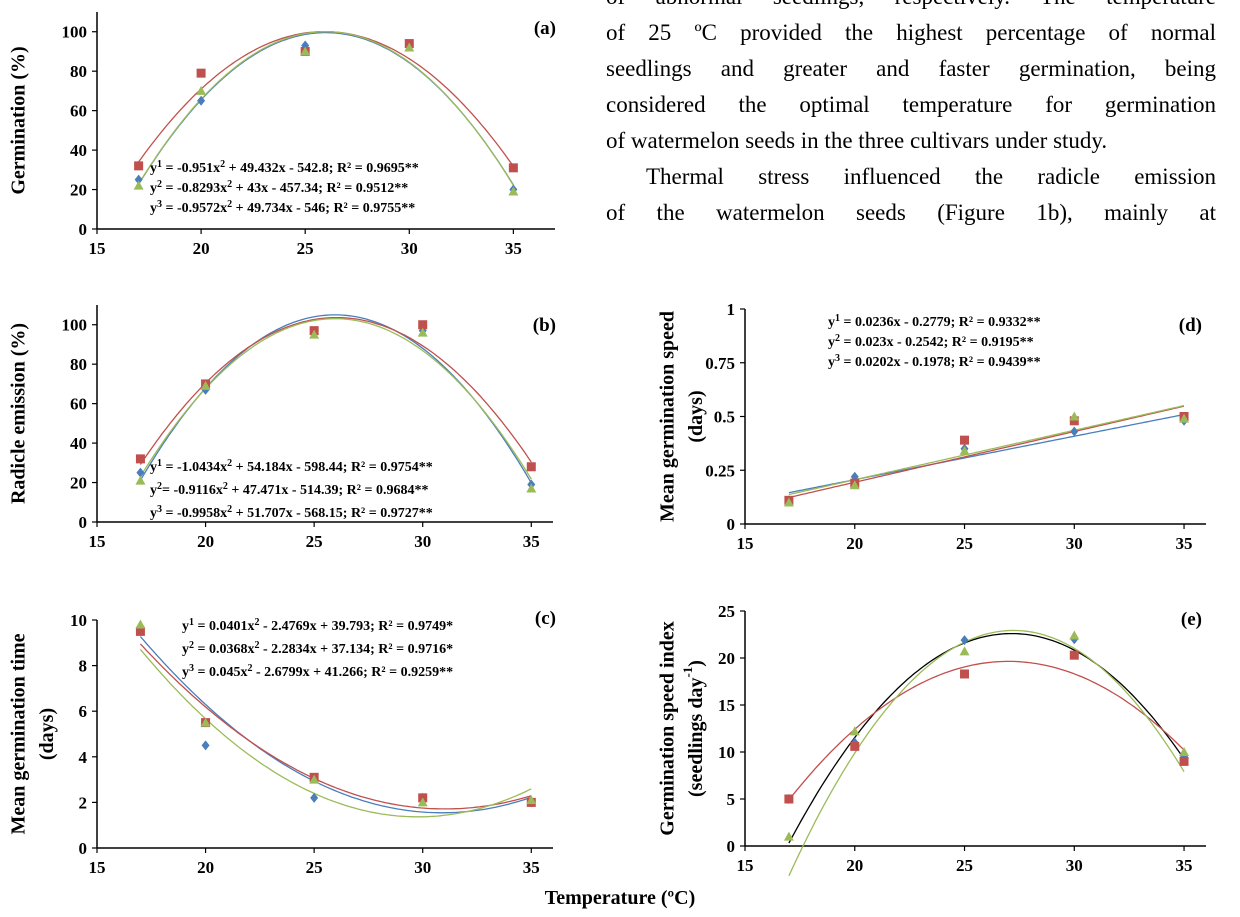  What do you see at coordinates (78, 443) in the screenshot?
I see `y-tick-label: 40` at bounding box center [78, 443].